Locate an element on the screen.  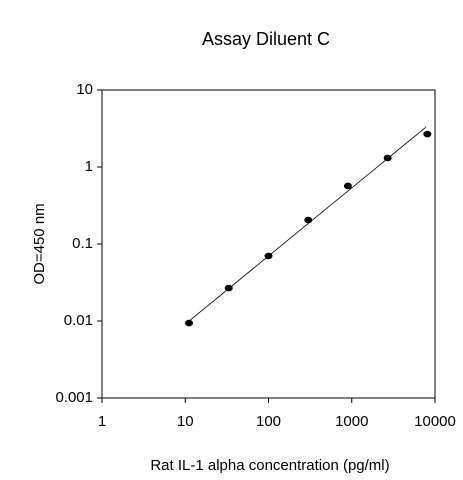
y-tick-label: 0.01 is located at coordinates (78, 320).